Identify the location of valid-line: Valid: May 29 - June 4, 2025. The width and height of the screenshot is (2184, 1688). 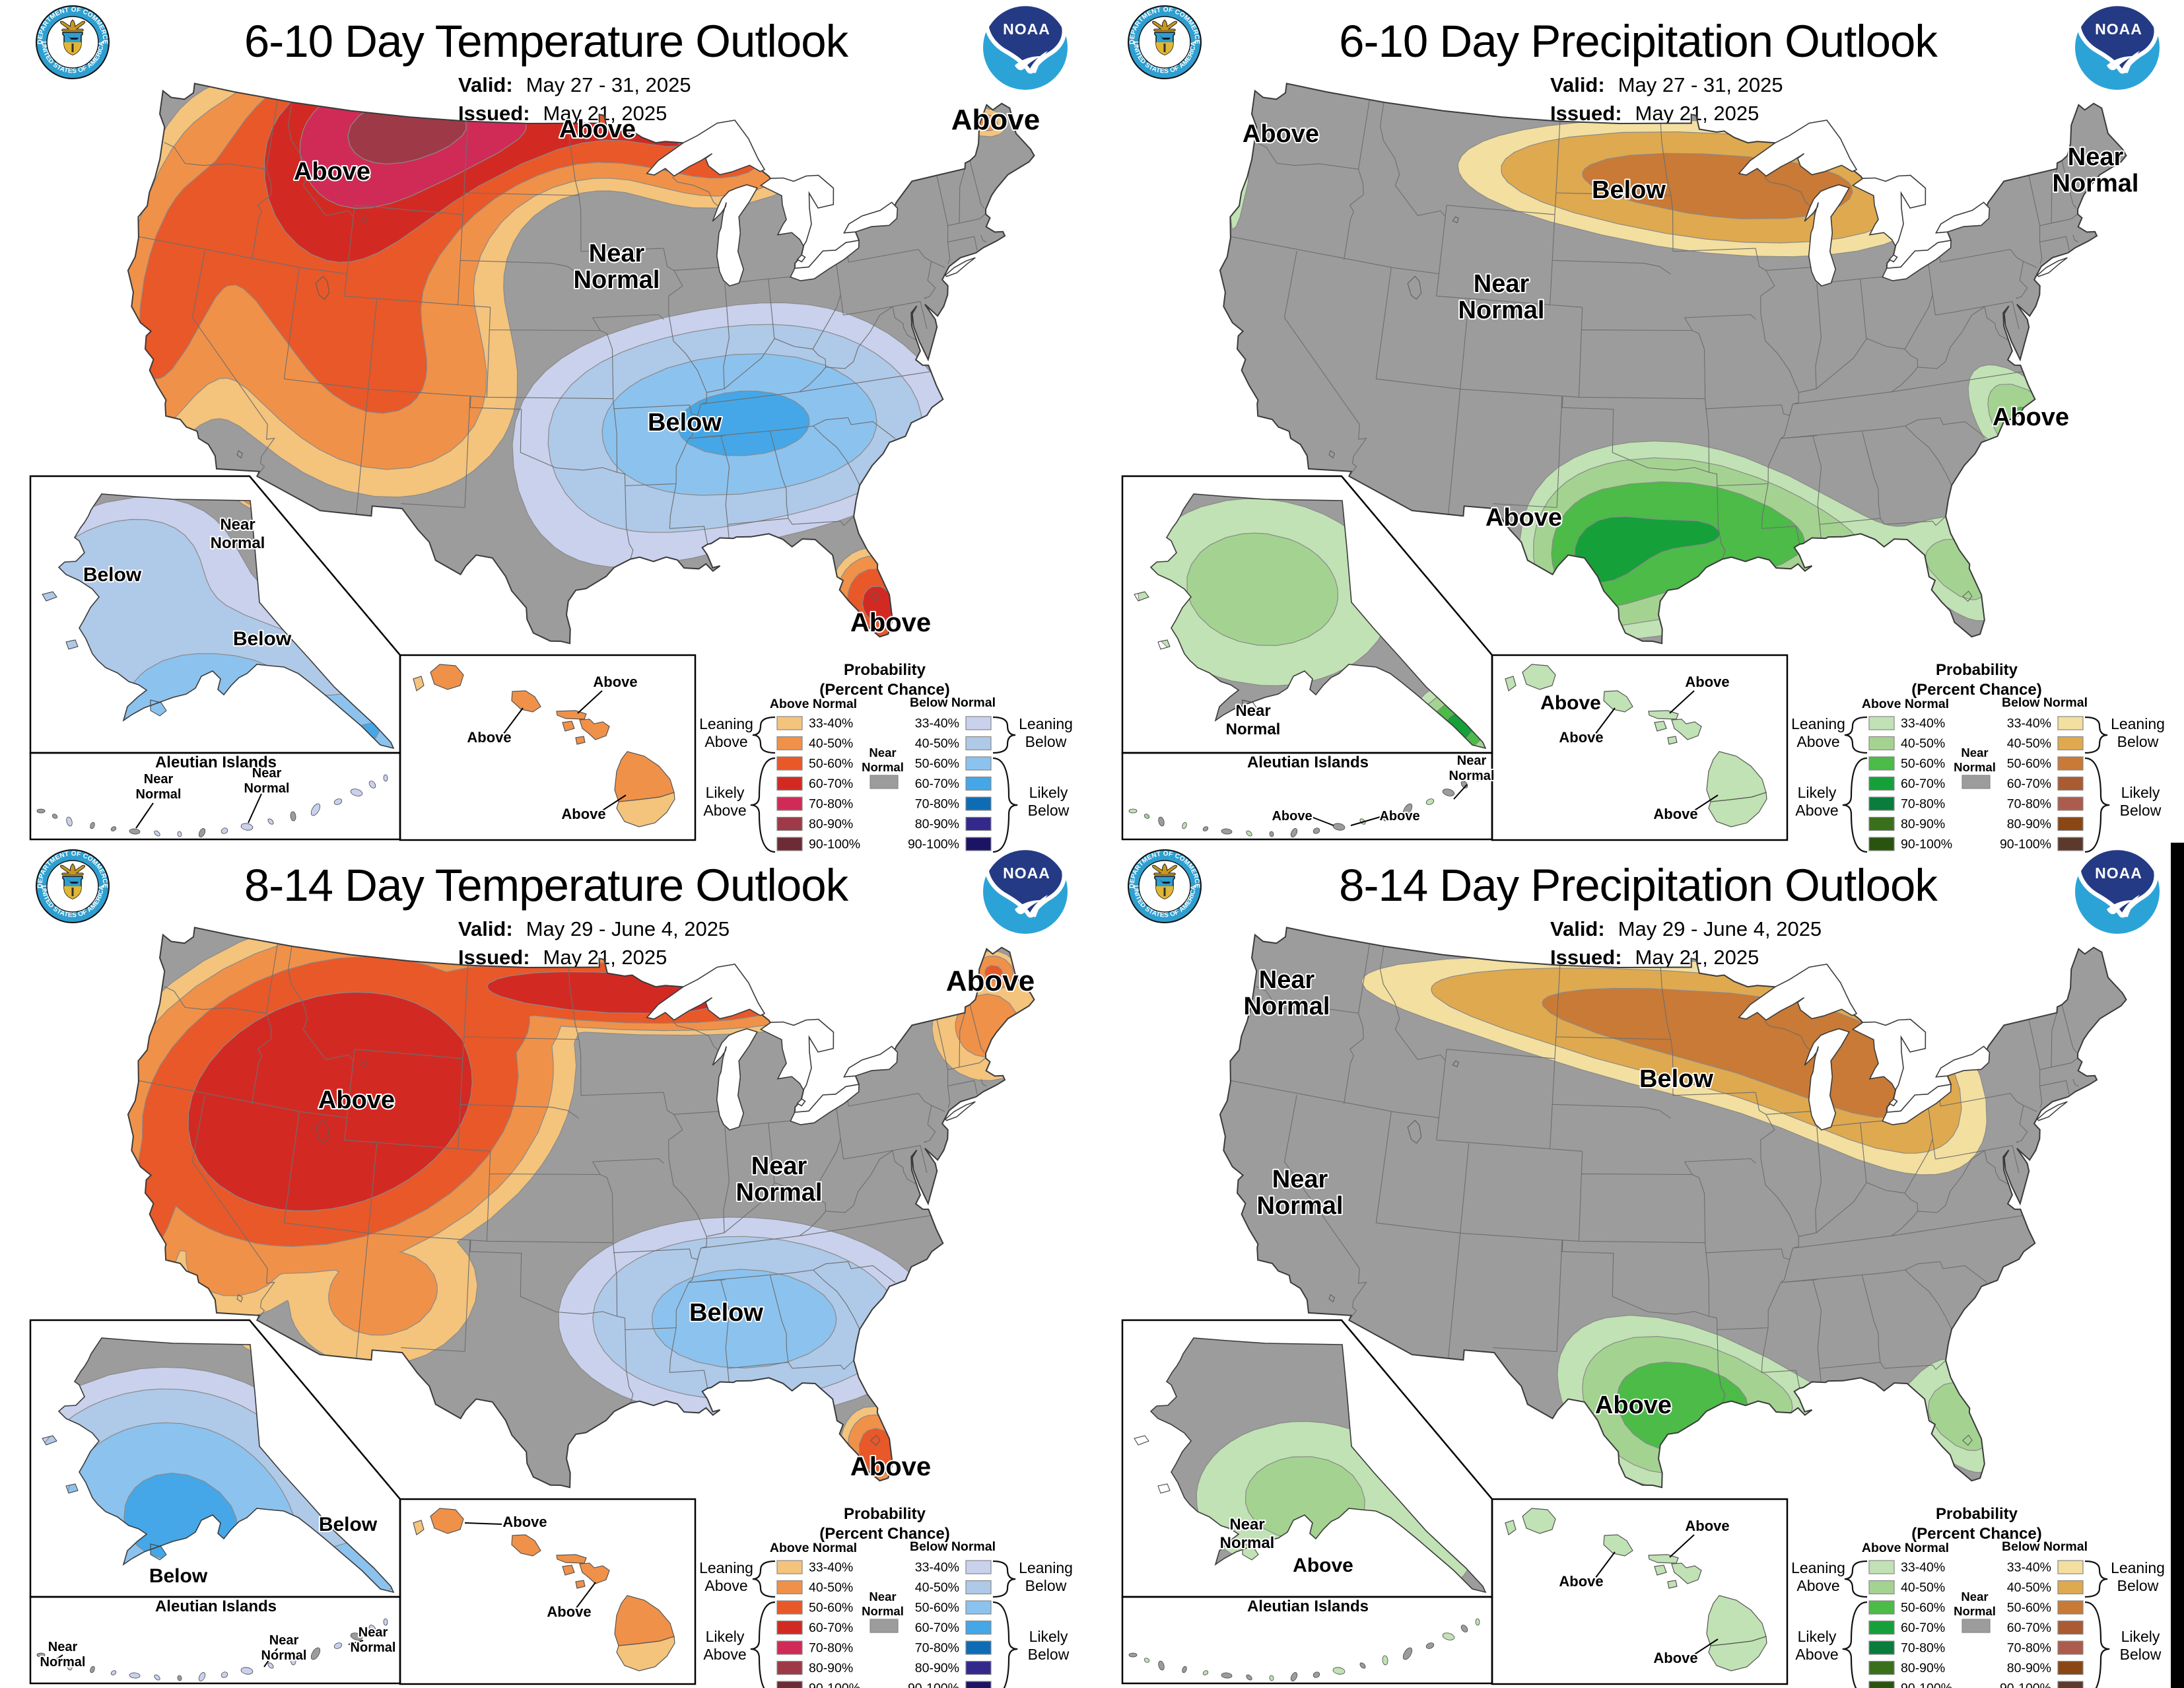
(594, 928).